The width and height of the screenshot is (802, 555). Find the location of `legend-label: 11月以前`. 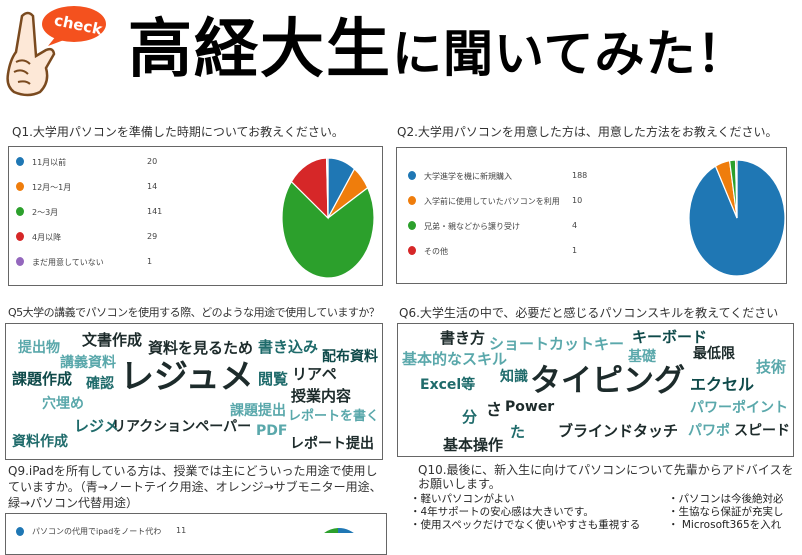

legend-label: 11月以前 is located at coordinates (49, 162).